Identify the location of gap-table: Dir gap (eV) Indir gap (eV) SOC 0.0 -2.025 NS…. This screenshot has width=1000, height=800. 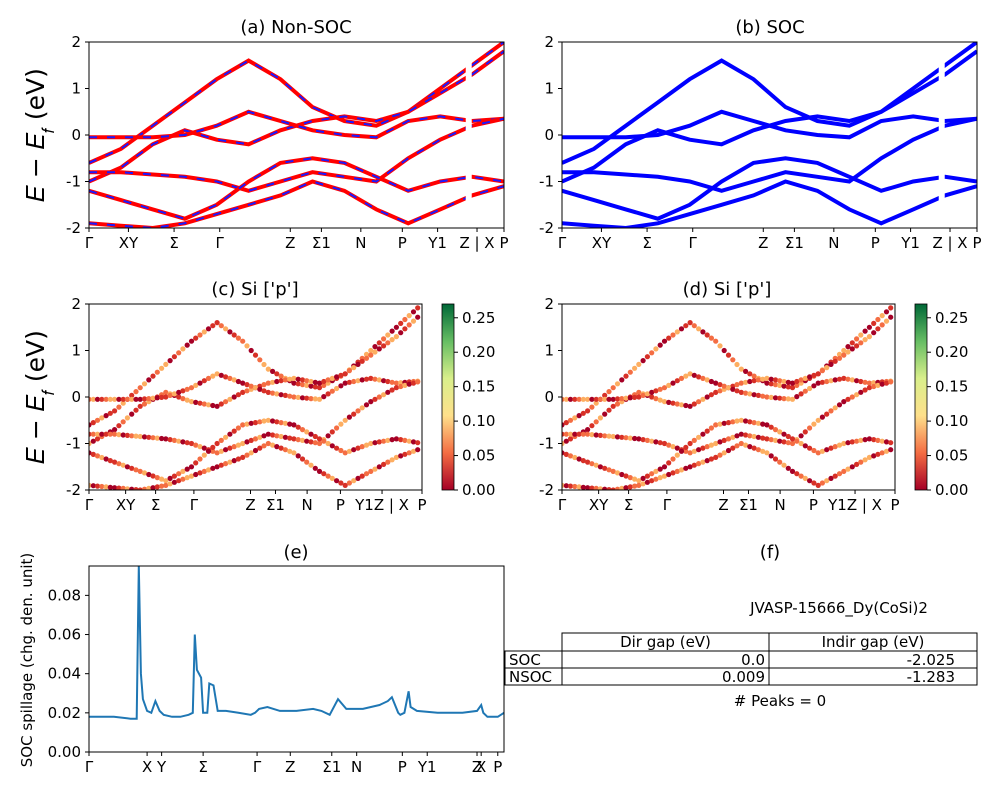
(741, 659).